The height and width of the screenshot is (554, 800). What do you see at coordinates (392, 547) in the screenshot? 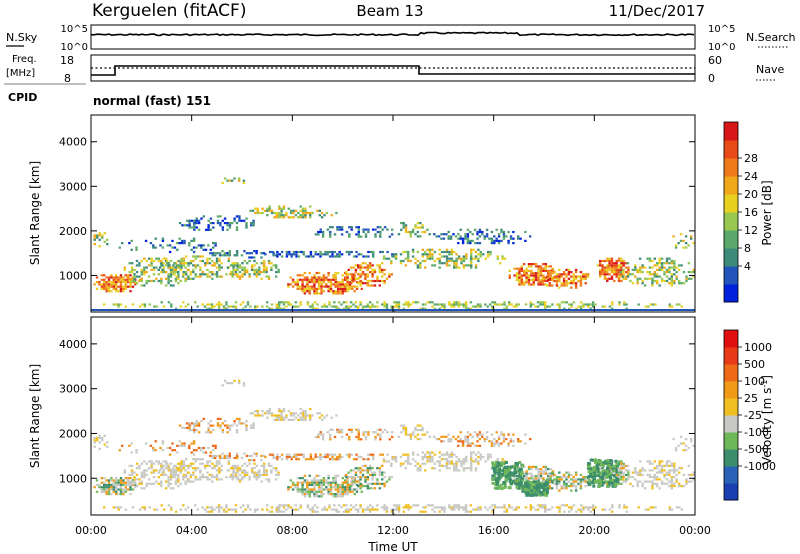
I see `time-axis-label: Time UT` at bounding box center [392, 547].